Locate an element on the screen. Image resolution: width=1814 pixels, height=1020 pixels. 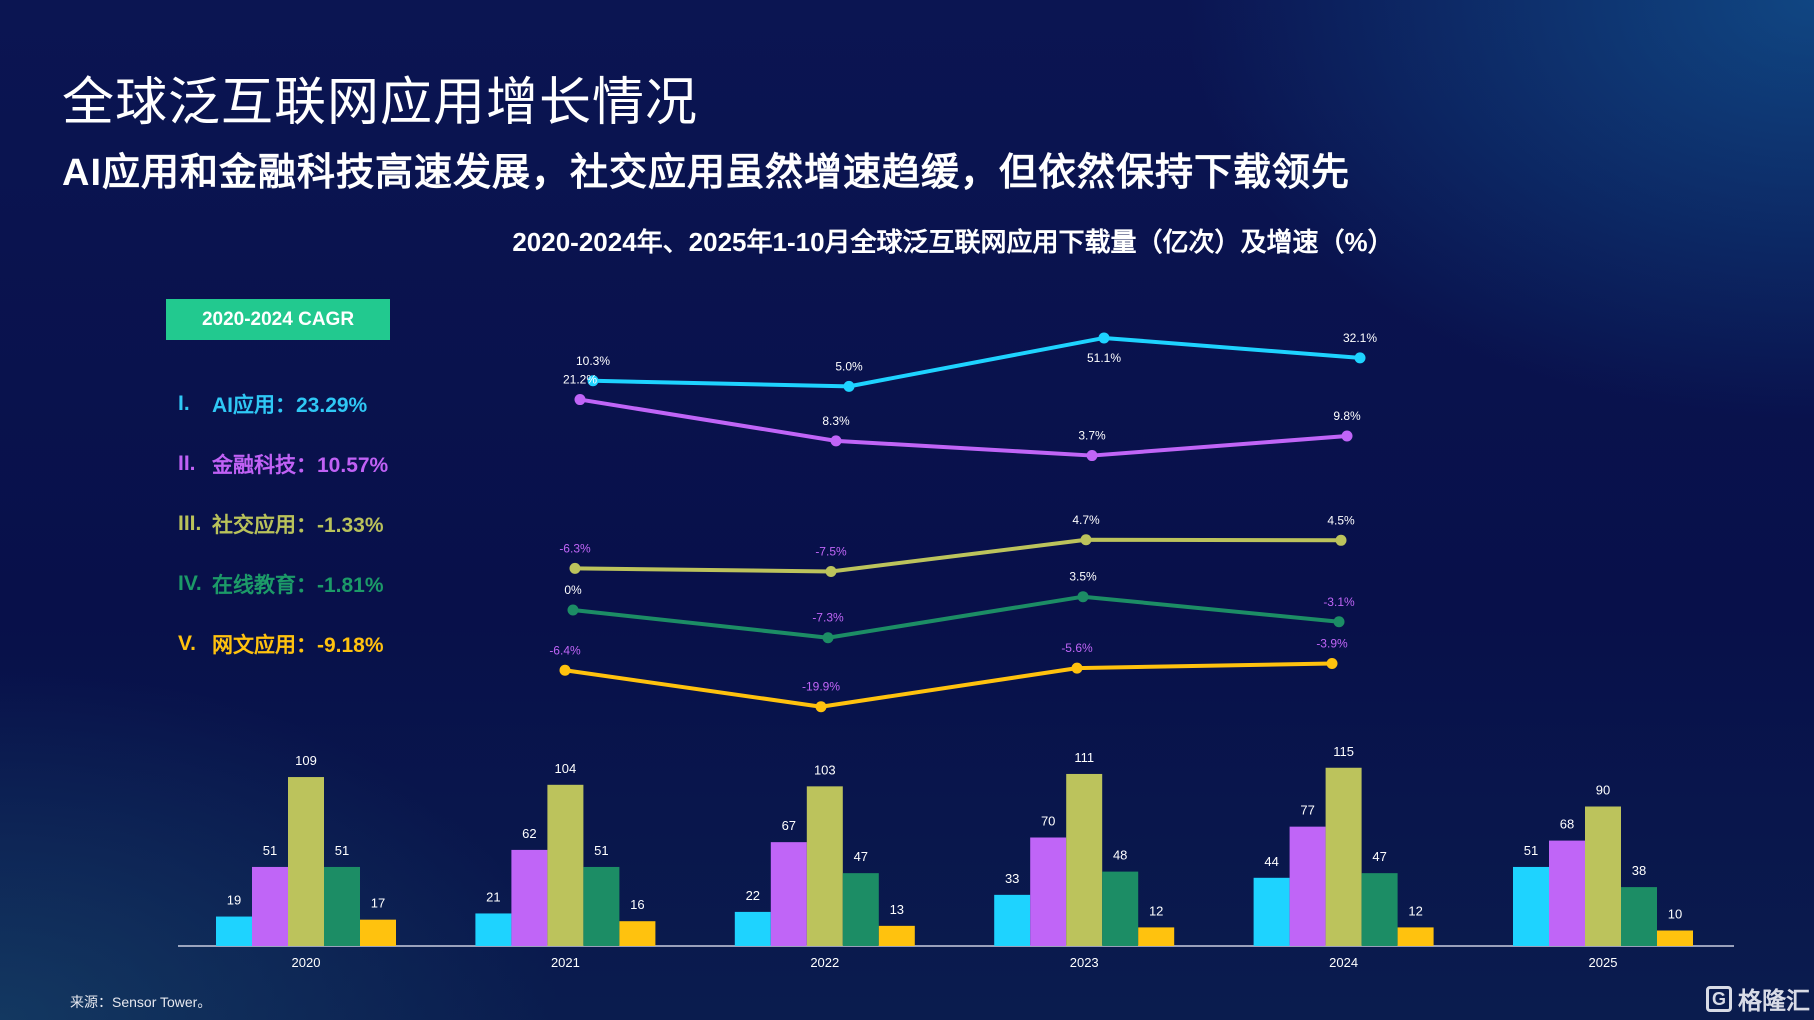
bar-value-label: 77 is located at coordinates (1307, 810).